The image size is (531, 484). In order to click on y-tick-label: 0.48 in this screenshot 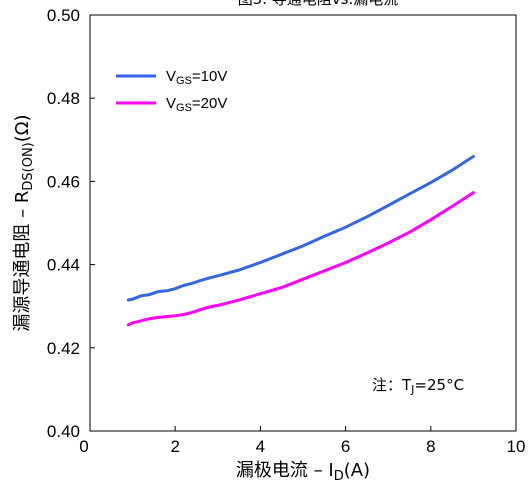, I will do `click(63, 98)`.